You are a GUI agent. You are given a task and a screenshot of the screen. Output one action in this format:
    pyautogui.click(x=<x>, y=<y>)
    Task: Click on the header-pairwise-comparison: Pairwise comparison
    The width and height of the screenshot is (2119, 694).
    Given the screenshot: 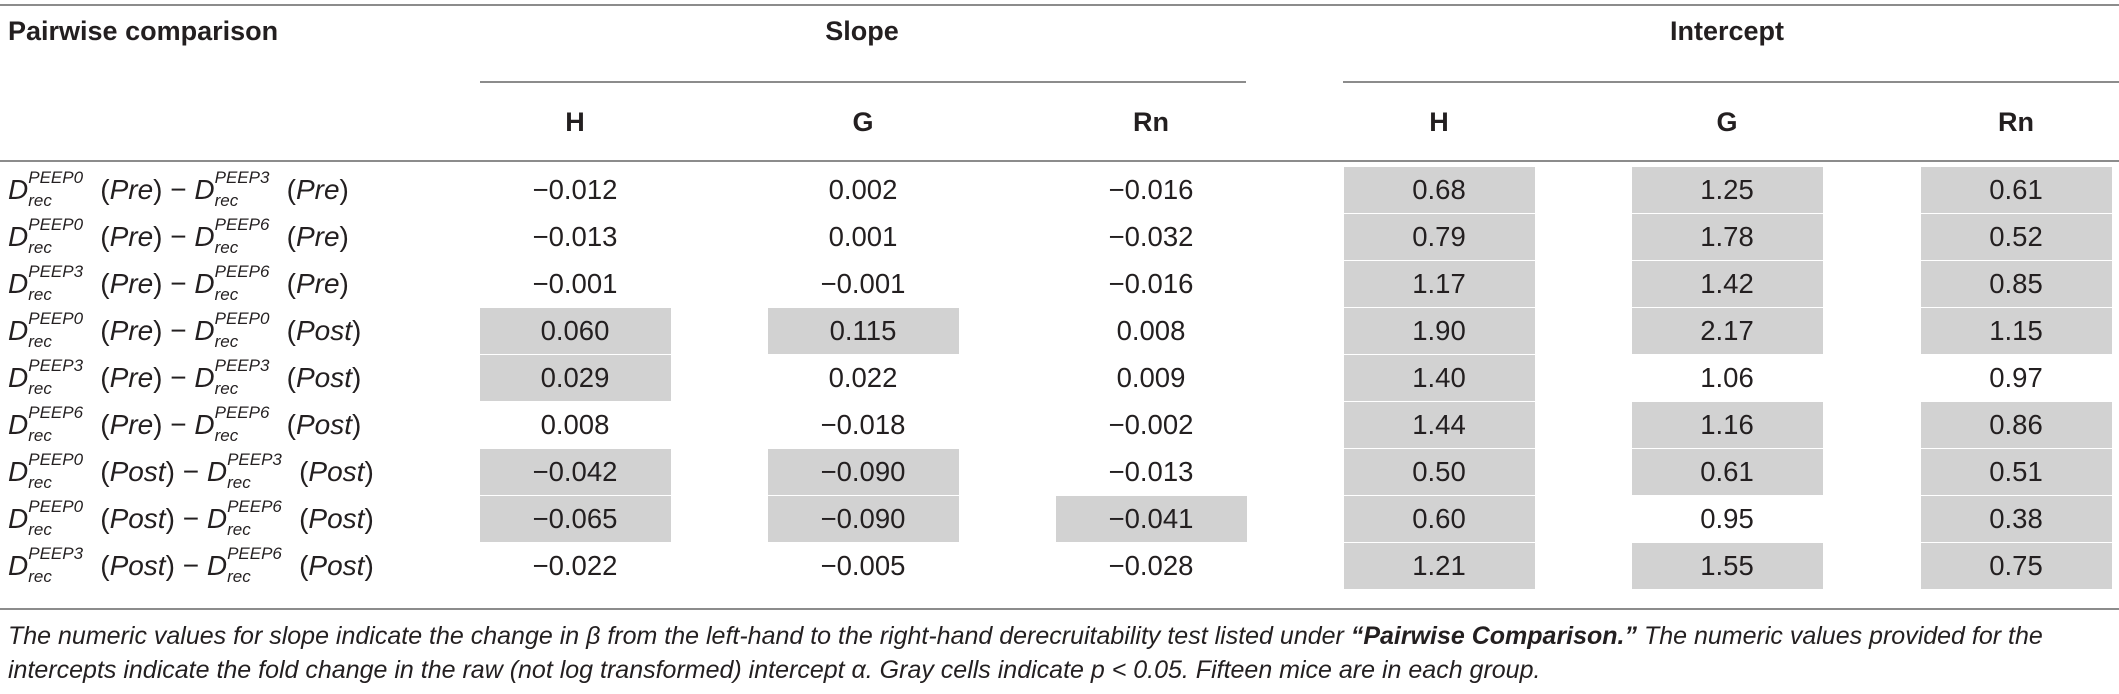 What is the action you would take?
    pyautogui.click(x=143, y=31)
    